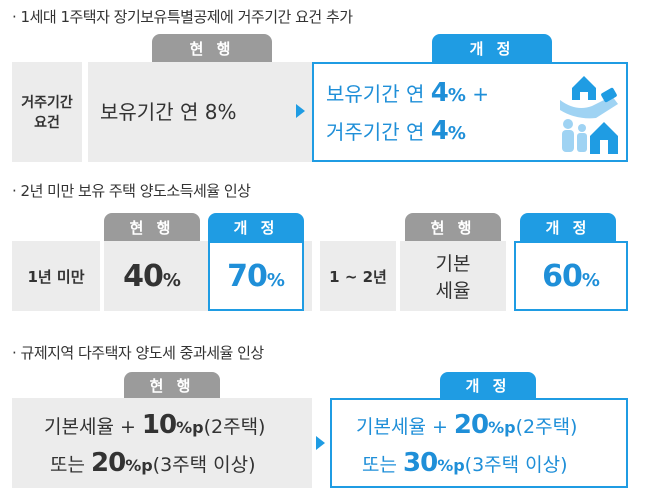 This screenshot has width=648, height=499. I want to click on section2-revised-tab-2: 개 정, so click(568, 227).